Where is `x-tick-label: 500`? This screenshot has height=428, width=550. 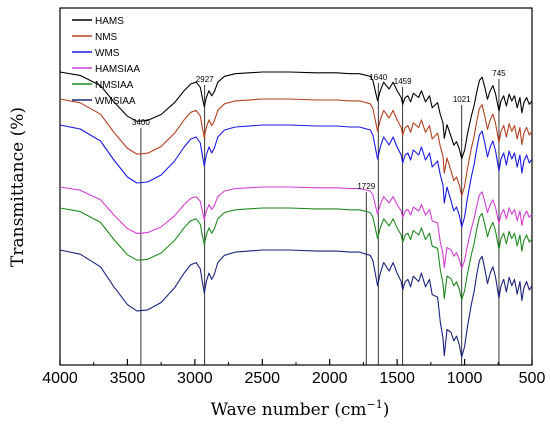
x-tick-label: 500 is located at coordinates (532, 378).